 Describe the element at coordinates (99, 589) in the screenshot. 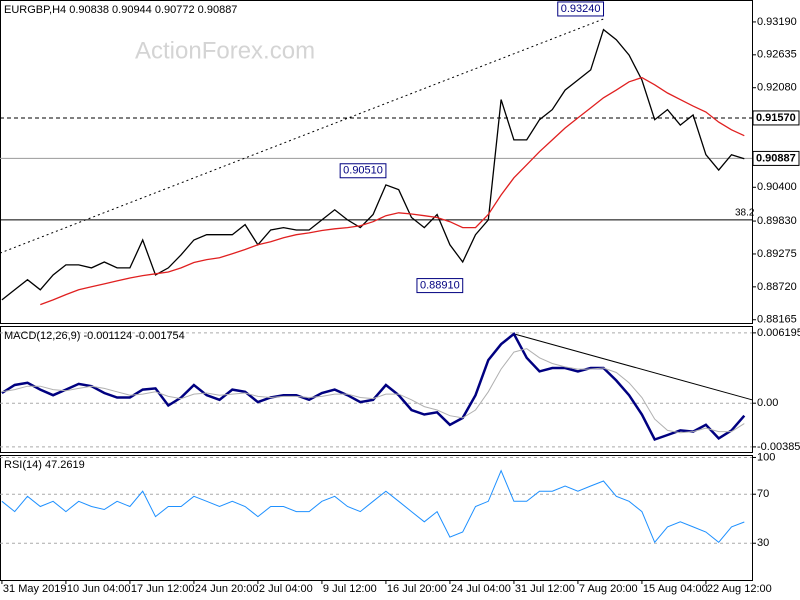

I see `x-tick-label: 10 Jun 04:00` at that location.